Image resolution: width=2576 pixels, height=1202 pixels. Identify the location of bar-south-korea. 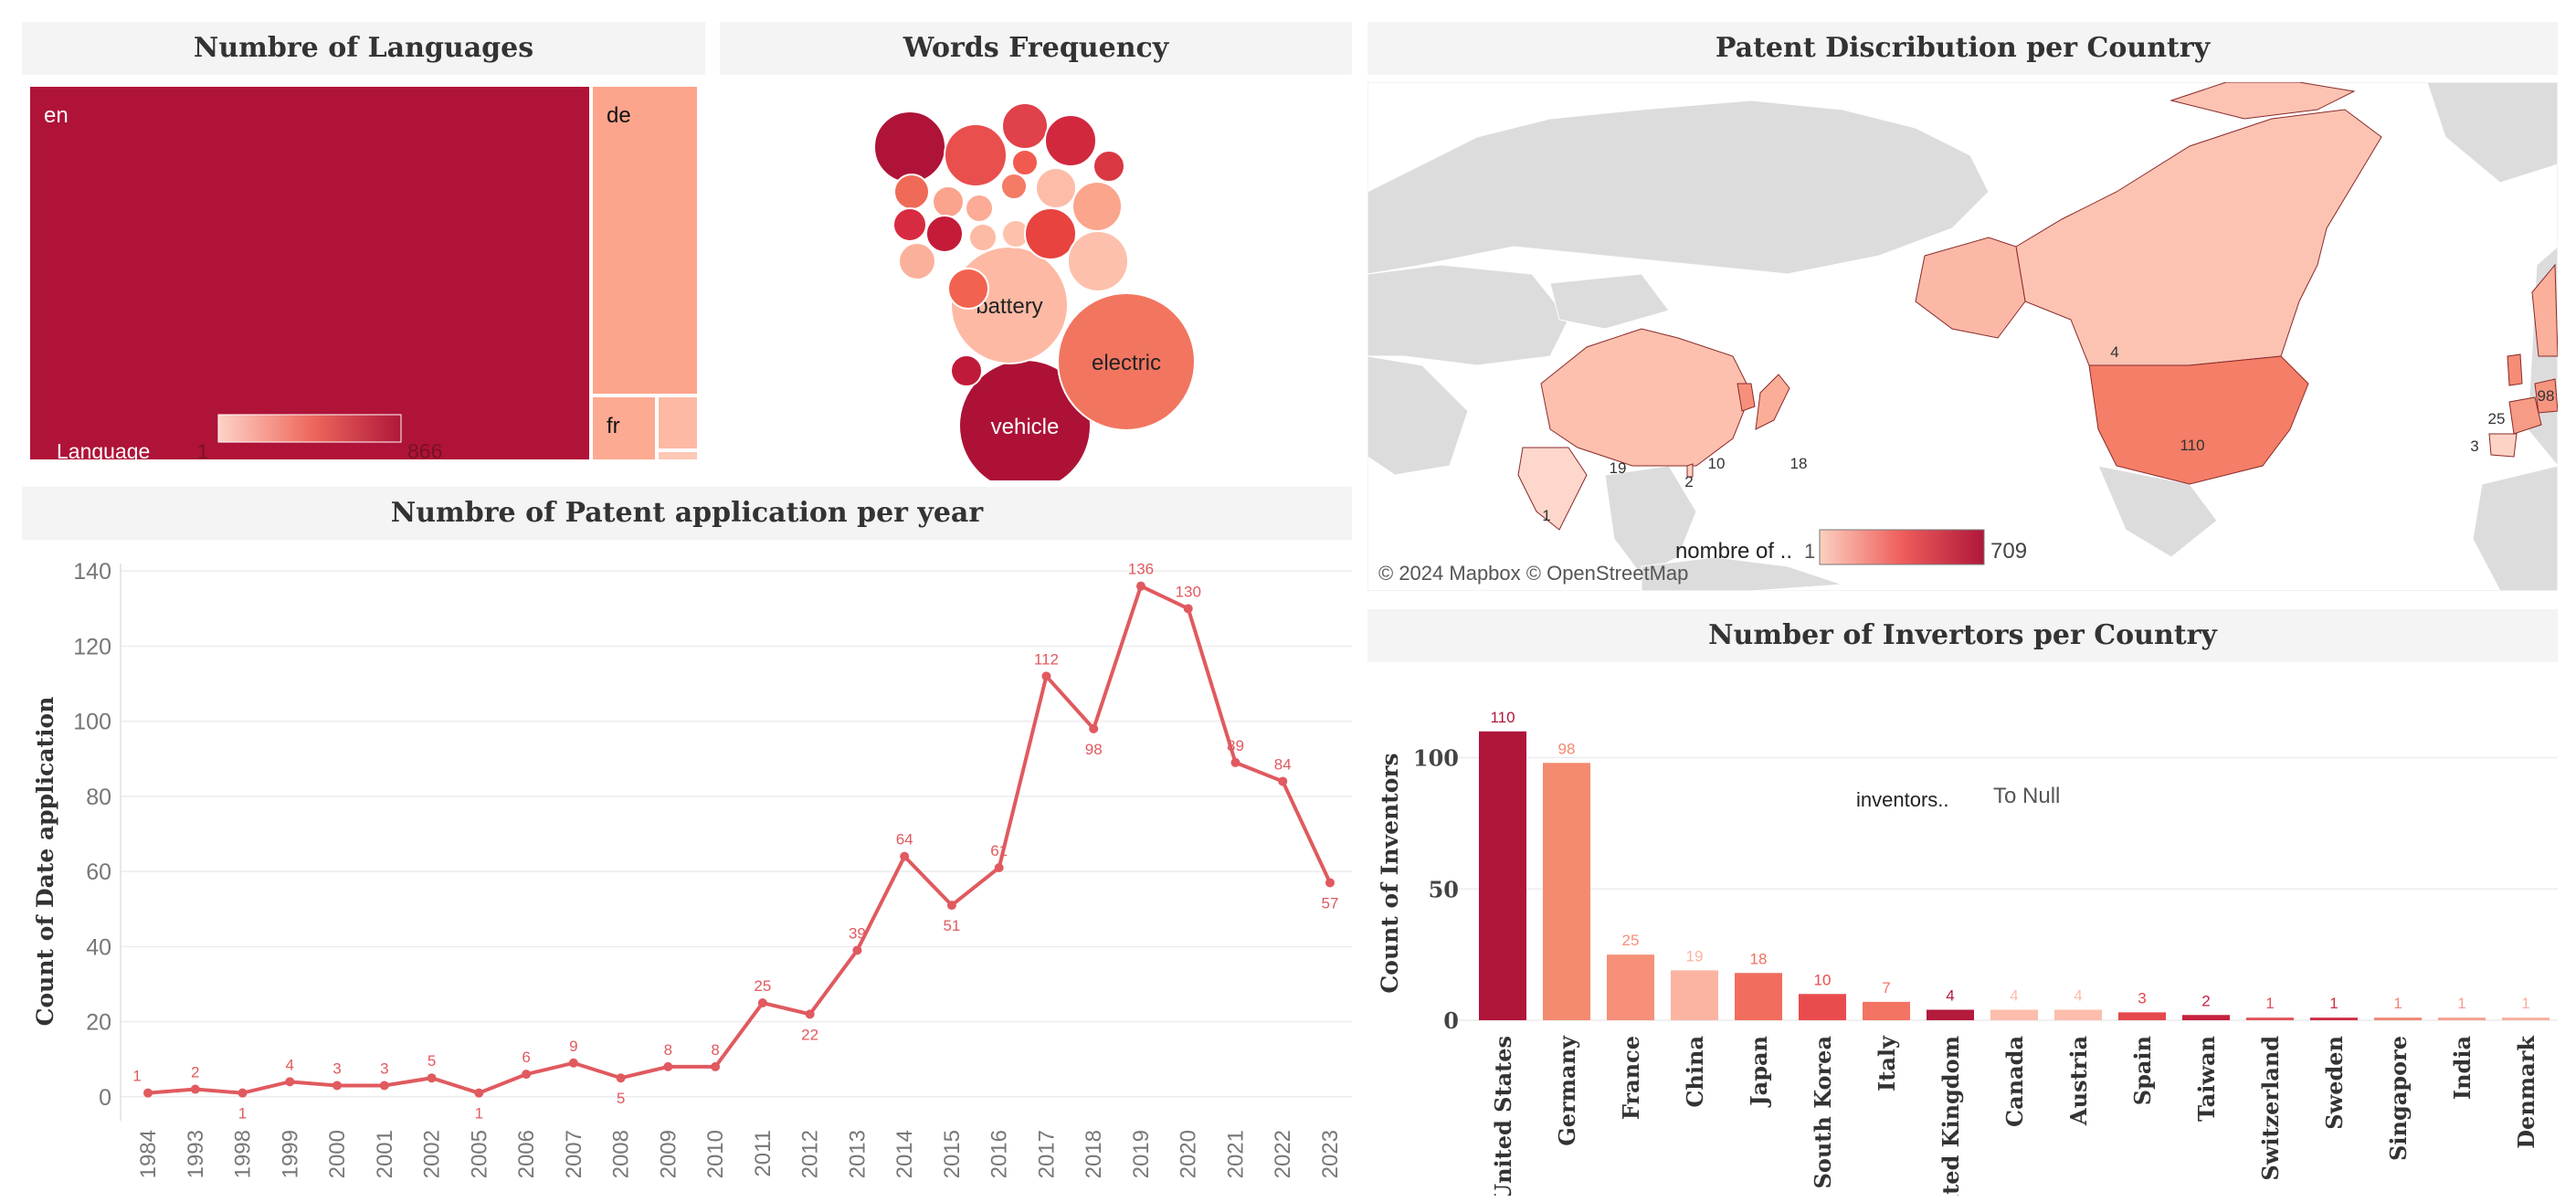
(1822, 1007).